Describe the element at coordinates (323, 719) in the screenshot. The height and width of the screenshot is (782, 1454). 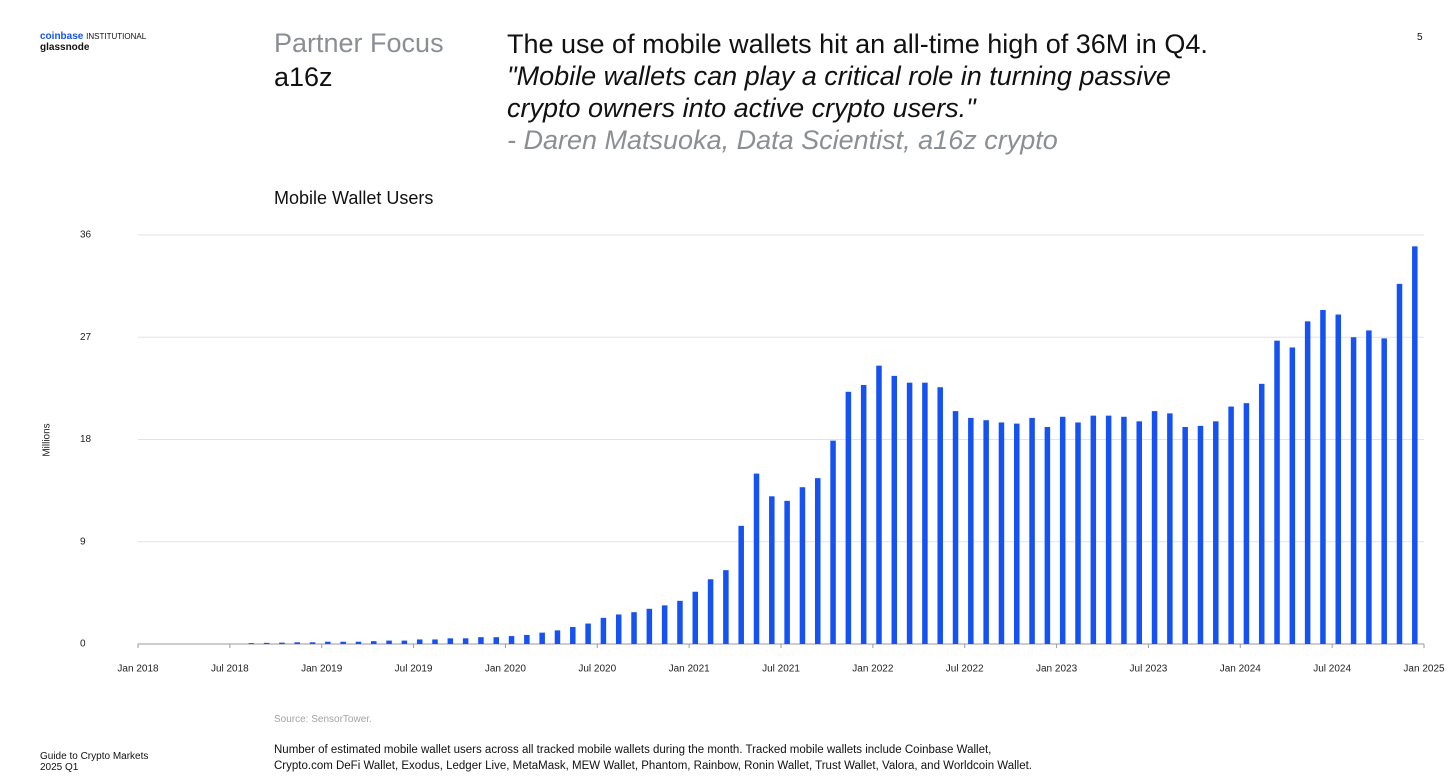
I see `source: Source: SensorTower.` at that location.